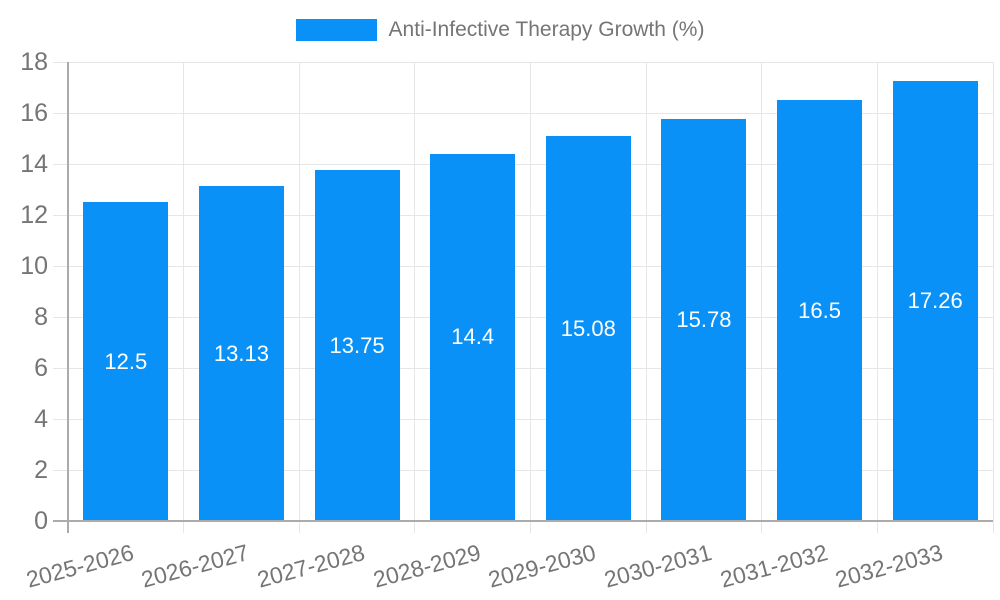 This screenshot has width=1000, height=600. Describe the element at coordinates (523, 521) in the screenshot. I see `x-axis-line` at that location.